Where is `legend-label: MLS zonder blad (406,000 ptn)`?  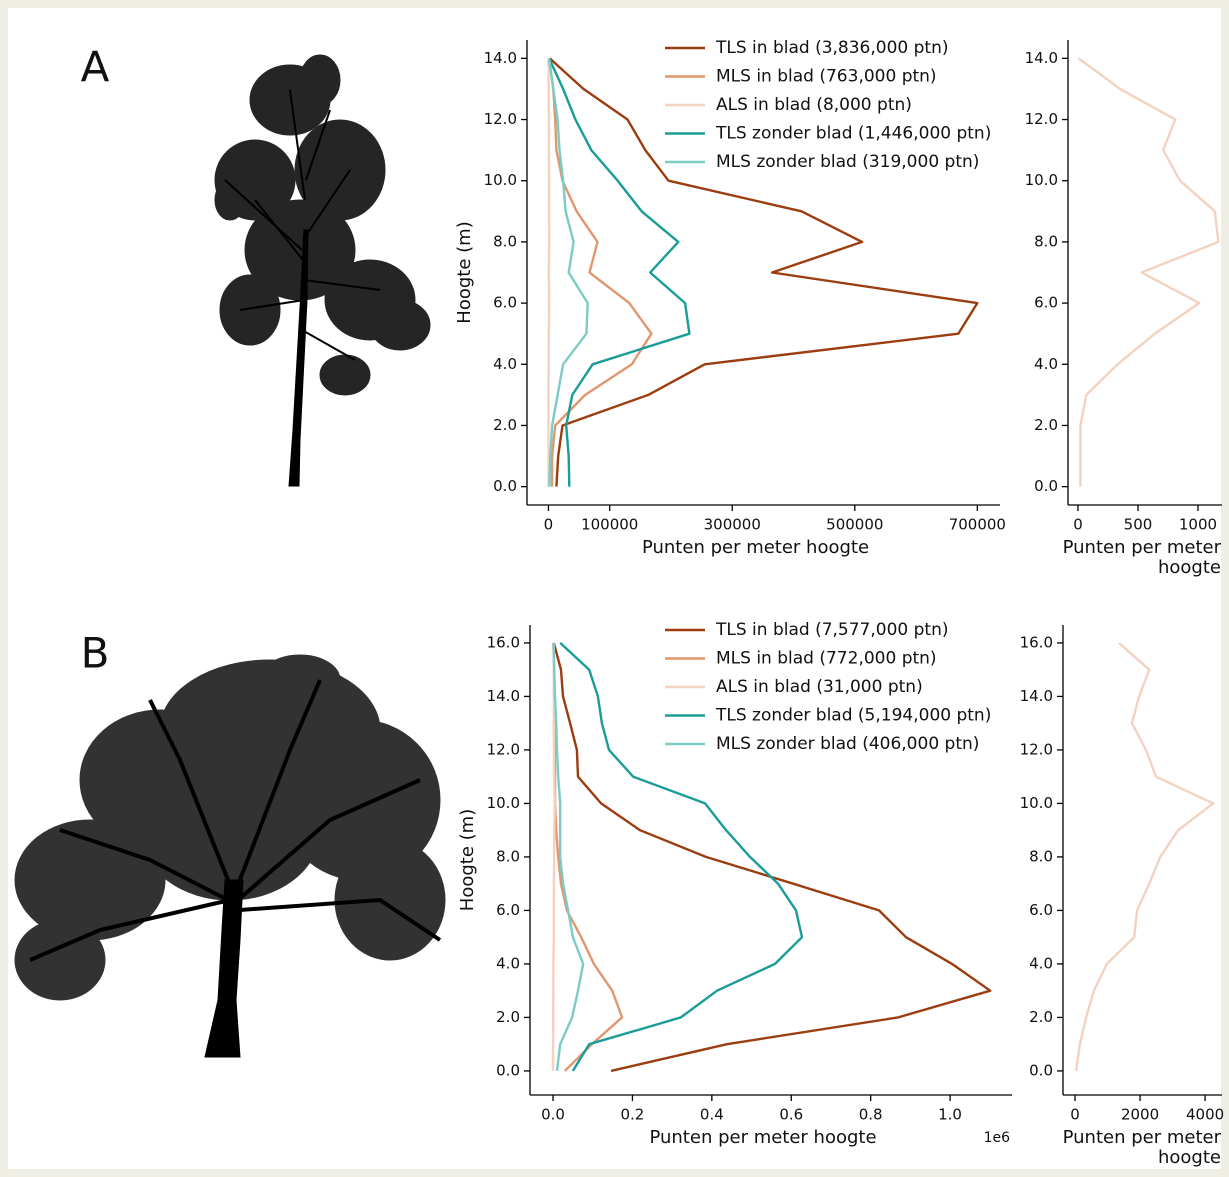
legend-label: MLS zonder blad (406,000 ptn) is located at coordinates (847, 744).